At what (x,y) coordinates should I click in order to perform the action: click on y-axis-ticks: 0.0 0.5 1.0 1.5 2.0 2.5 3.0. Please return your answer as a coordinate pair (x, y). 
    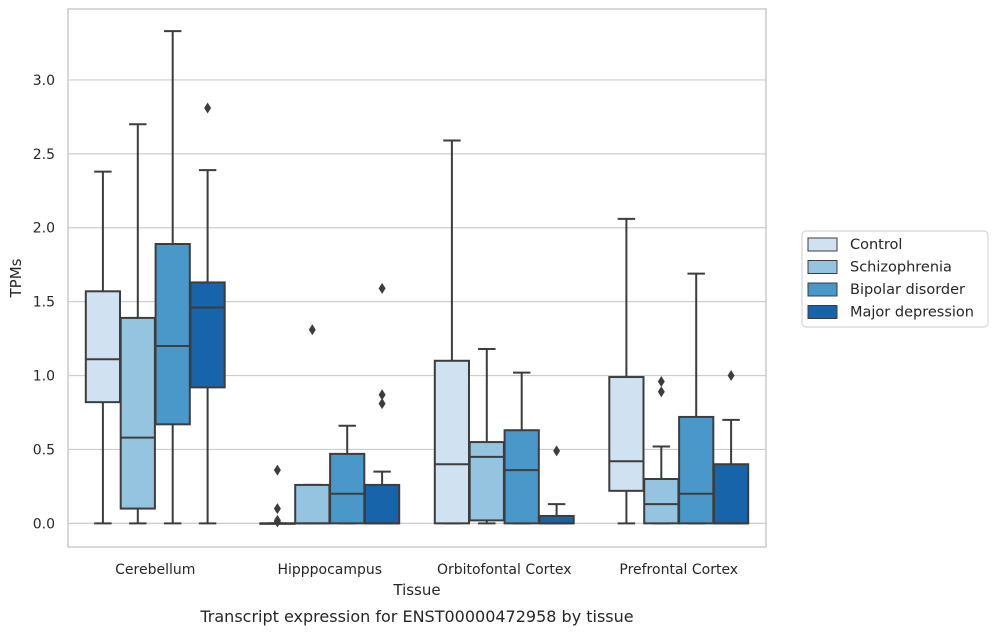
    Looking at the image, I should click on (44, 302).